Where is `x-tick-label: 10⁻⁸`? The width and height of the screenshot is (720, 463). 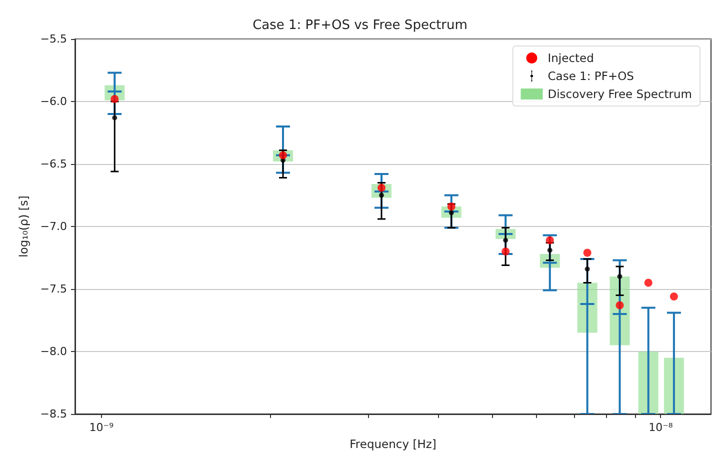 x-tick-label: 10⁻⁸ is located at coordinates (661, 427).